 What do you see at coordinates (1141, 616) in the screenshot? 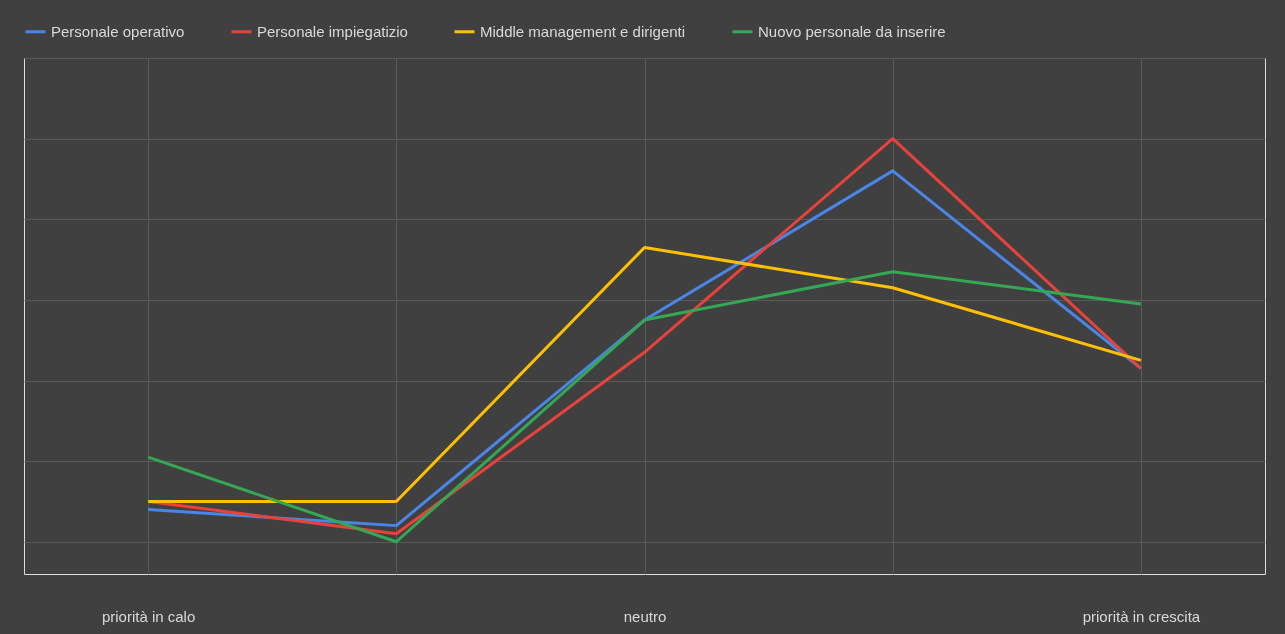
I see `x-tick-label: priorità in crescita` at bounding box center [1141, 616].